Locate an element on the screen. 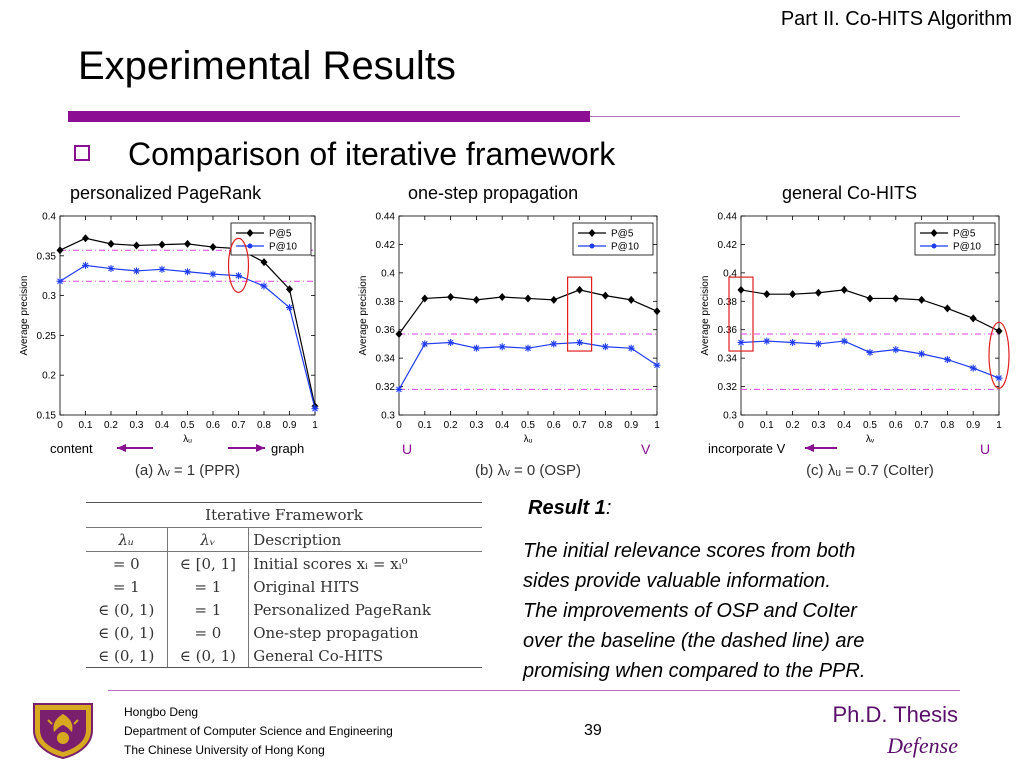 This screenshot has width=1024, height=768. x-tick-label: 0.7 is located at coordinates (239, 425).